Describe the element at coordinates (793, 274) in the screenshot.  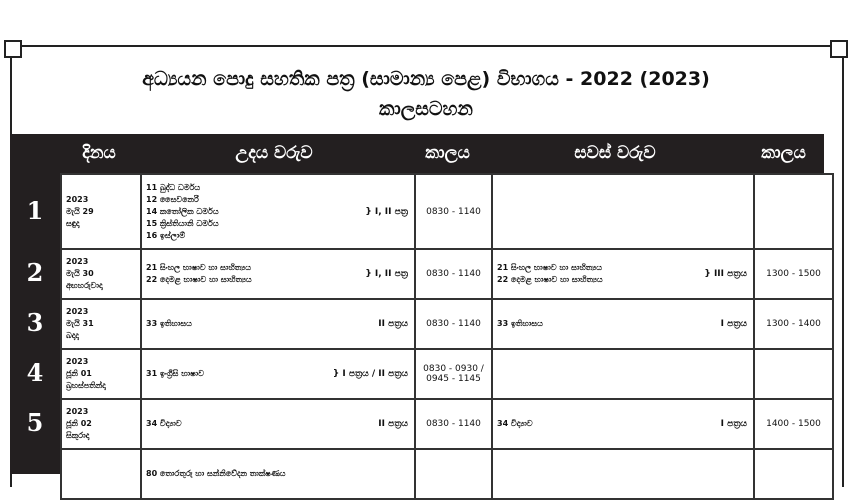
I see `afternoon-time-cell: 1300 - 1500` at that location.